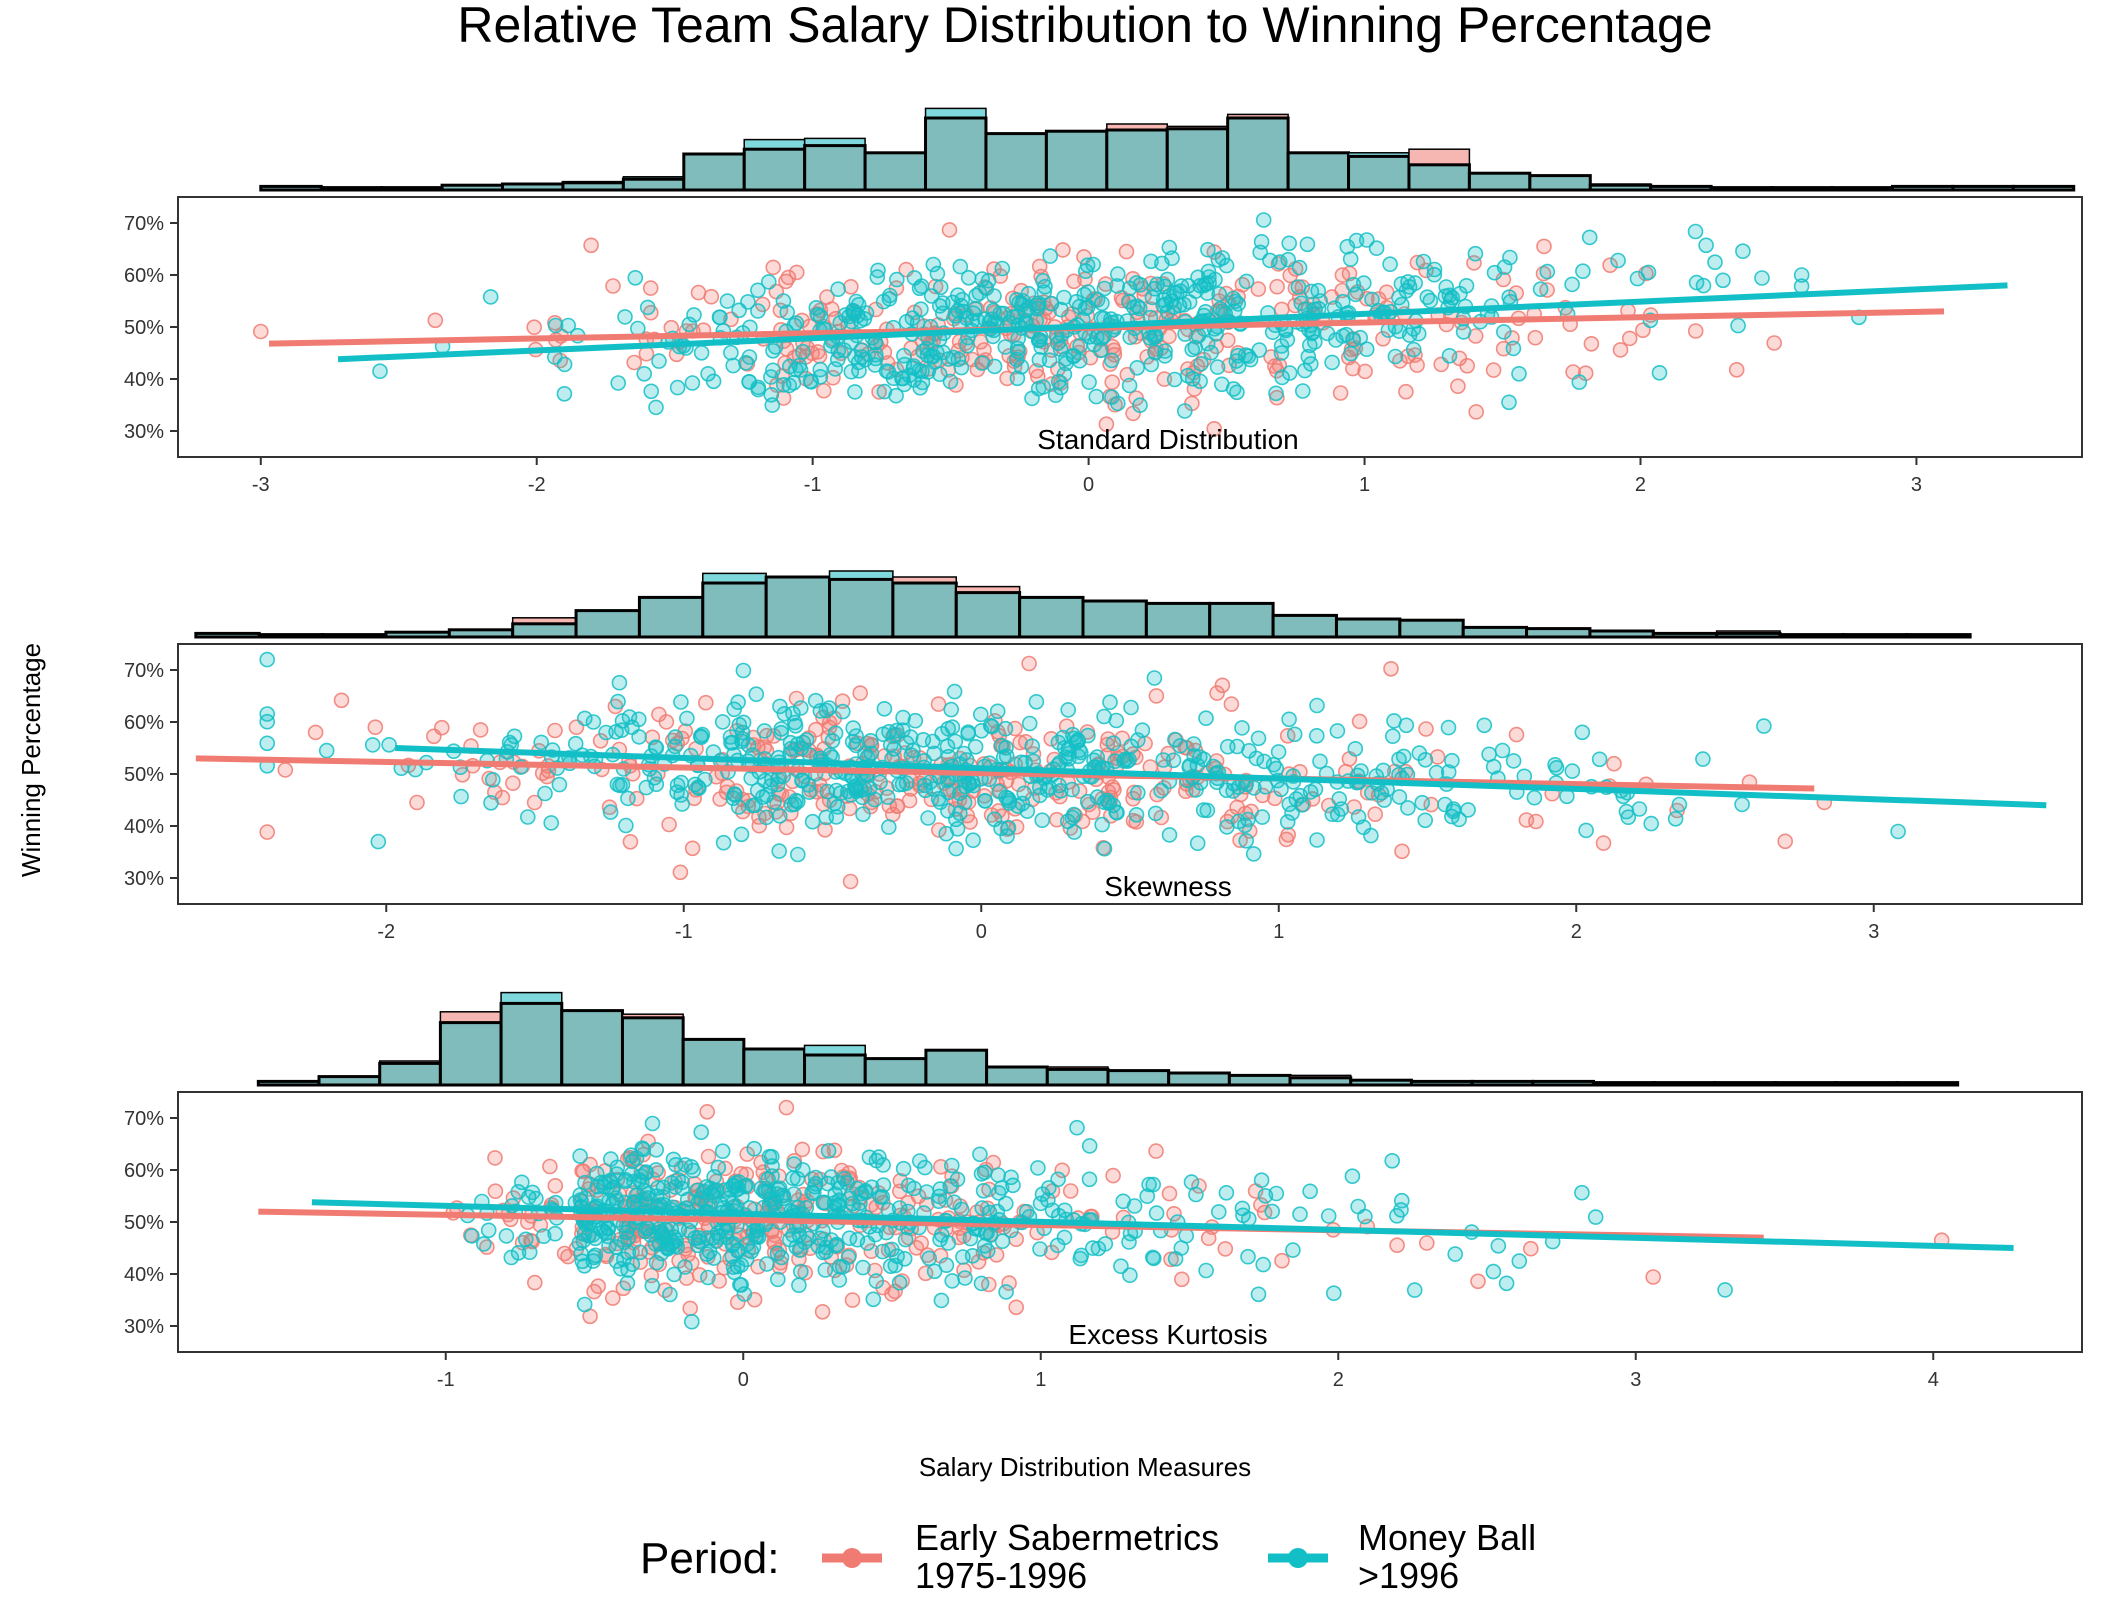 The image size is (2106, 1611). What do you see at coordinates (743, 1380) in the screenshot?
I see `x-tick-label: 0` at bounding box center [743, 1380].